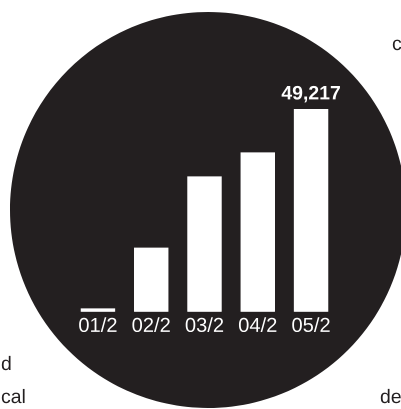 This screenshot has width=401, height=409. I want to click on x-tick-label: 04/2, so click(257, 324).